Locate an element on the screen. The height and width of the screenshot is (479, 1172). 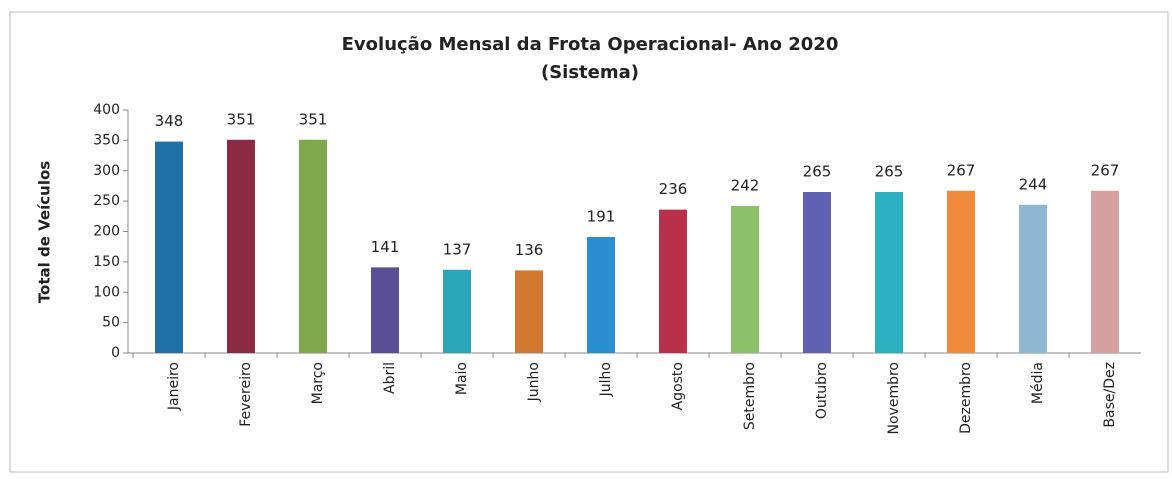
x-tick-label: Fevereiro is located at coordinates (246, 394).